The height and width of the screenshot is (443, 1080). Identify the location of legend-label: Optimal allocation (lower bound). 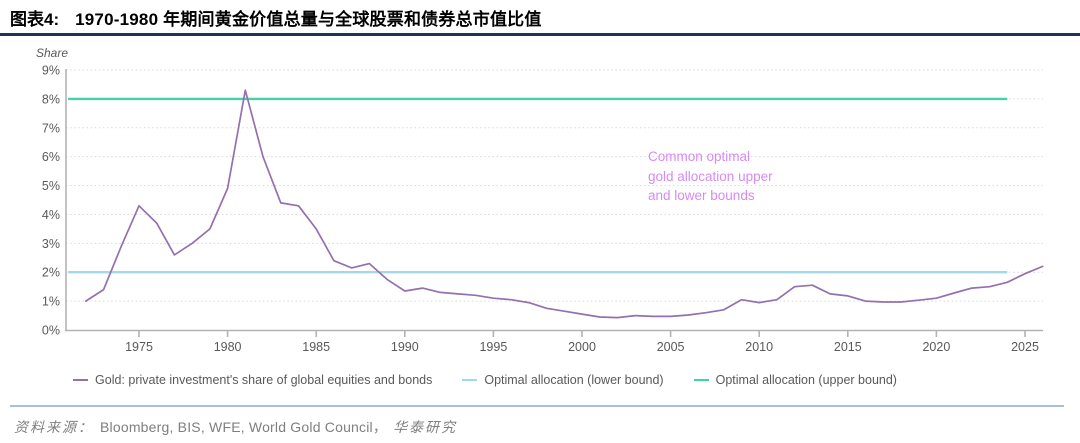
(574, 380).